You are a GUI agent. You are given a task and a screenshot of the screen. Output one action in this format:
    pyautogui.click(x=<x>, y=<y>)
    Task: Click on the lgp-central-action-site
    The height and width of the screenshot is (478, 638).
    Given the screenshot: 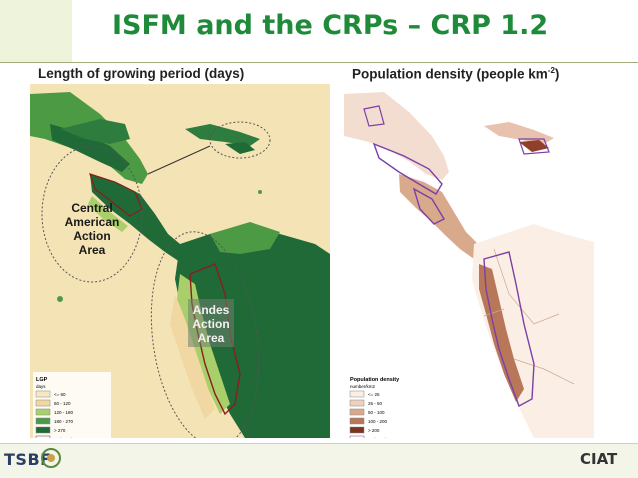 What is the action you would take?
    pyautogui.click(x=116, y=195)
    